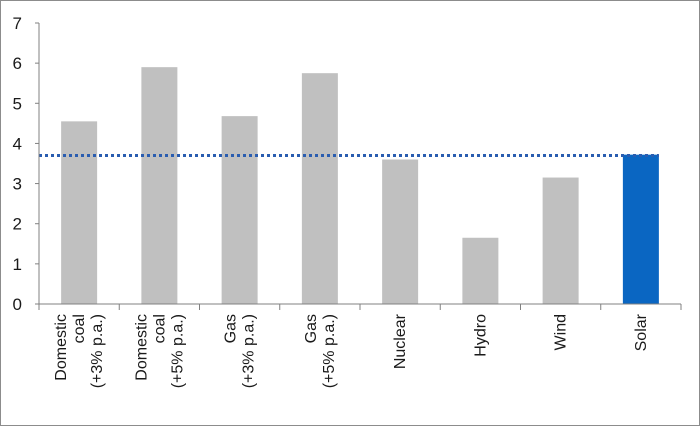 The width and height of the screenshot is (700, 426). I want to click on x-category-label: Solar, so click(641, 332).